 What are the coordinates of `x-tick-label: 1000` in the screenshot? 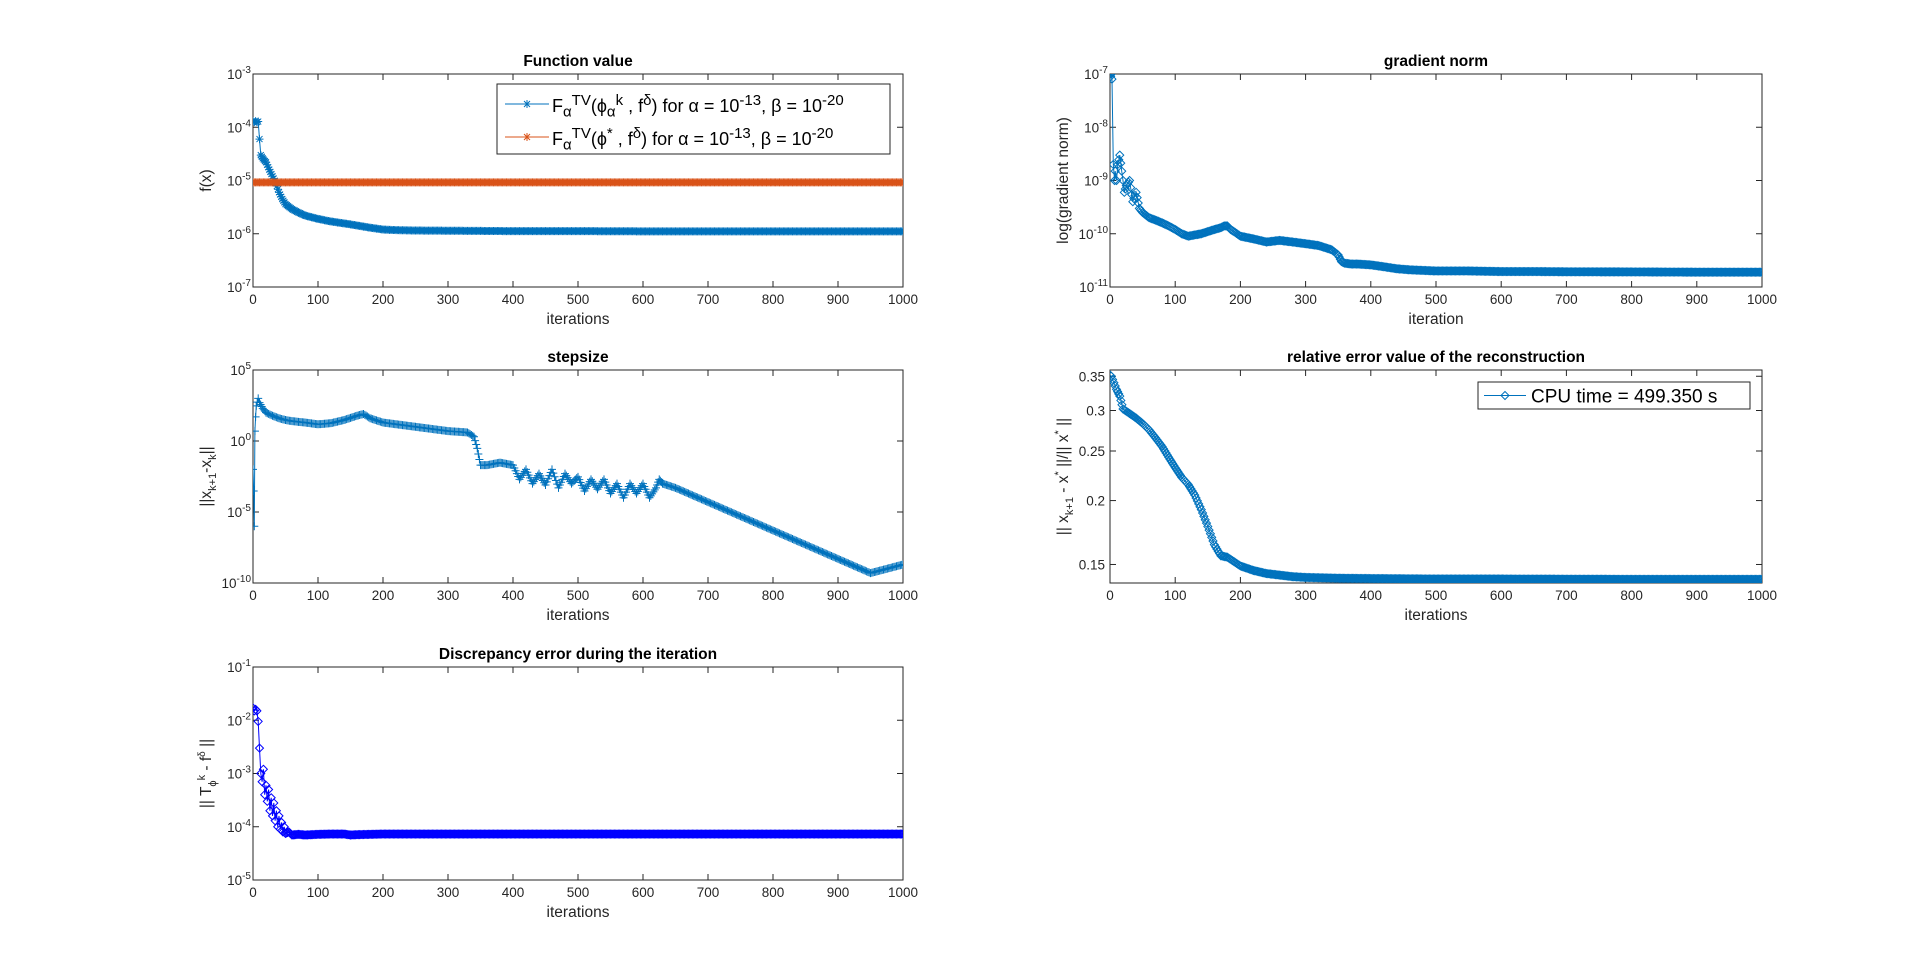 It's located at (903, 892).